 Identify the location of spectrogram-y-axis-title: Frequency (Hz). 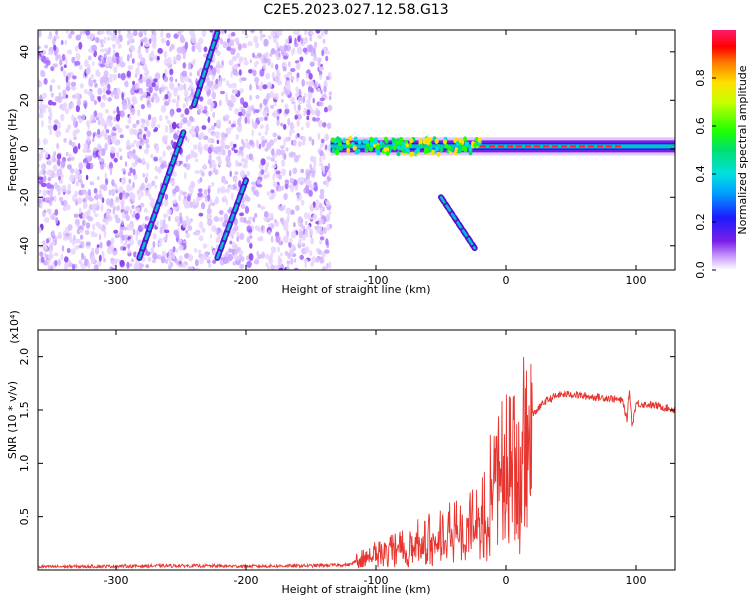
(12, 150).